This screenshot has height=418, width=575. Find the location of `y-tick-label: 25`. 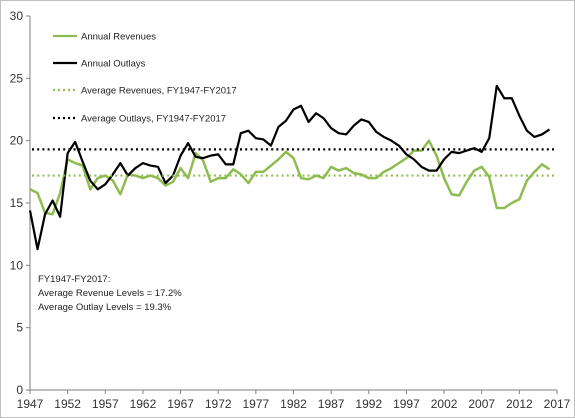

y-tick-label: 25 is located at coordinates (17, 78).